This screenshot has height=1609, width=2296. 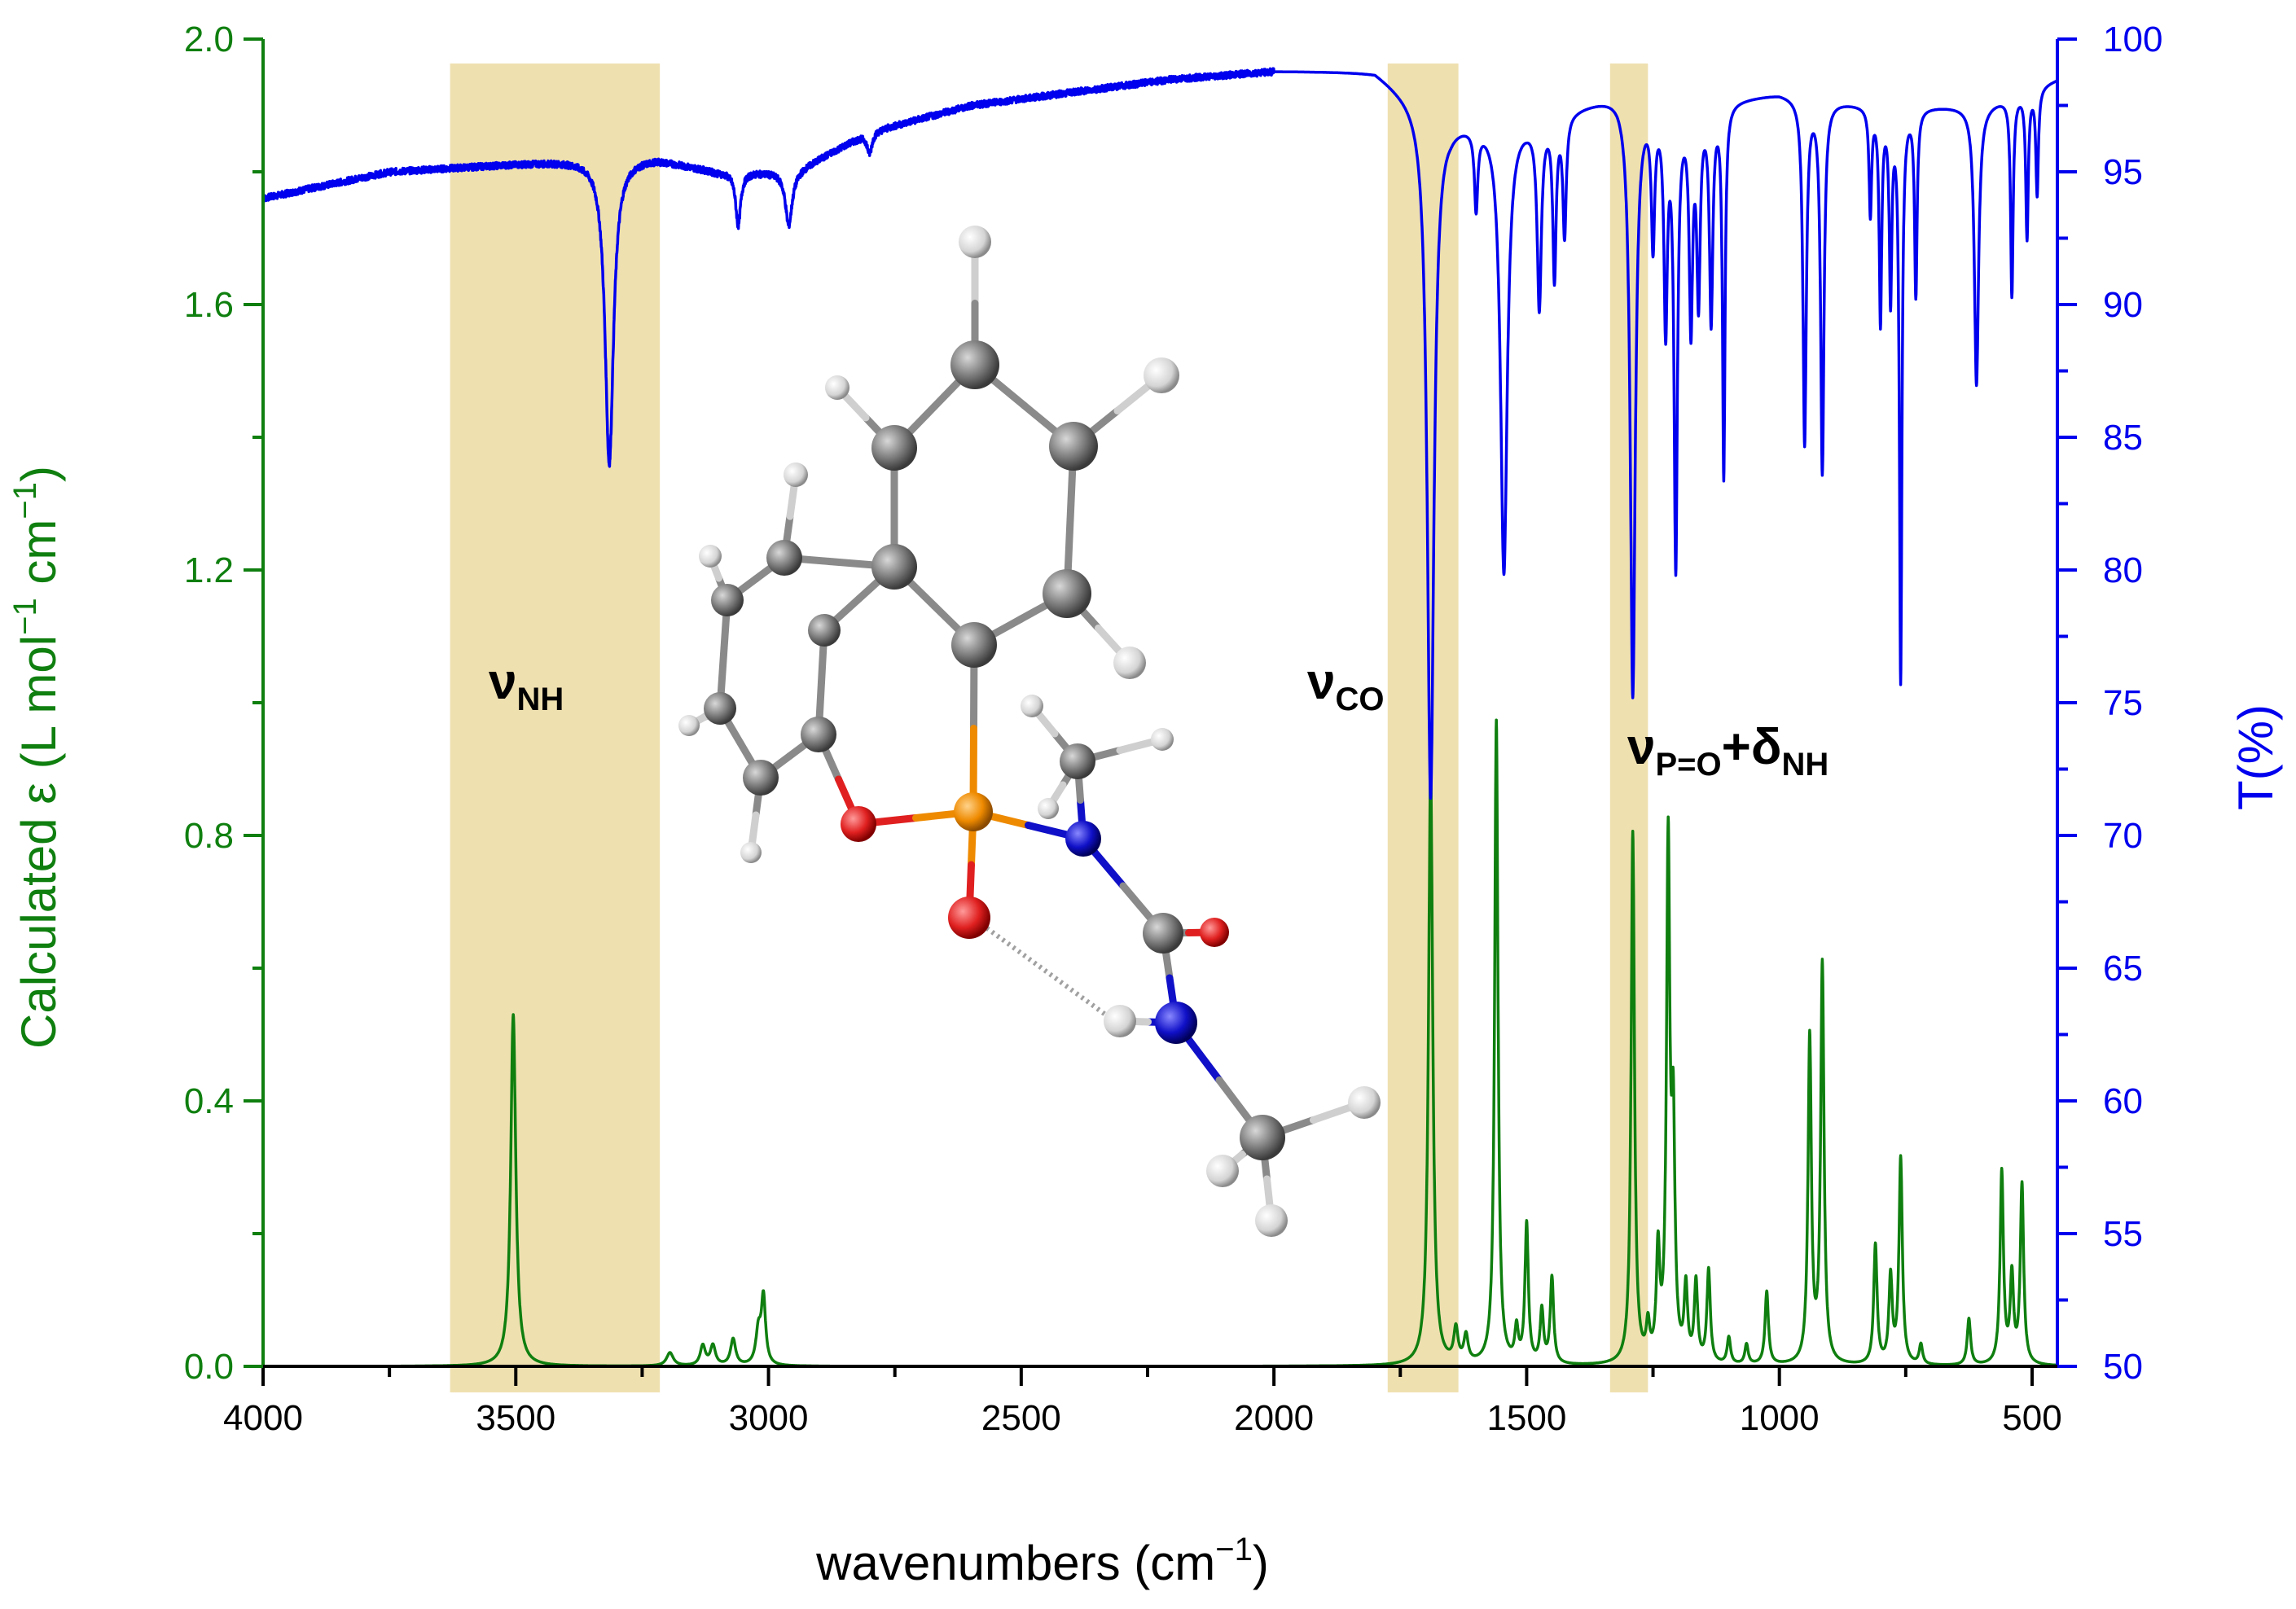 I want to click on y-right-tick-label: 65, so click(x=2123, y=969).